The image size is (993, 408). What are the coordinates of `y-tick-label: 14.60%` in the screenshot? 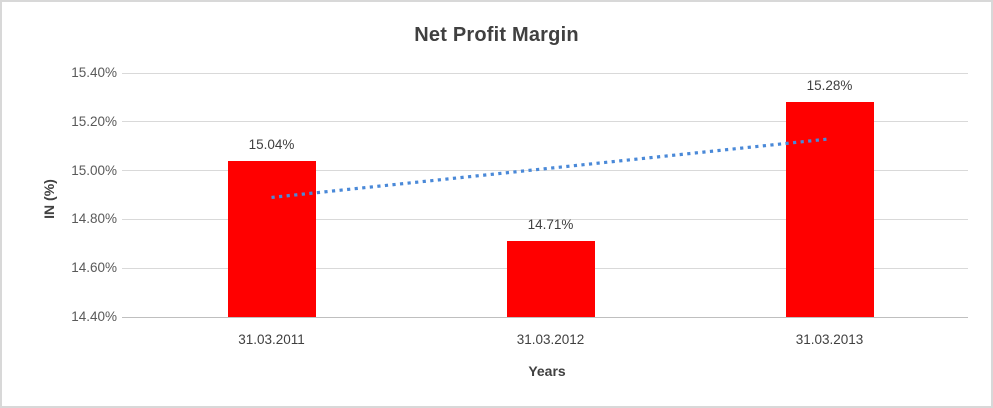 It's located at (94, 268).